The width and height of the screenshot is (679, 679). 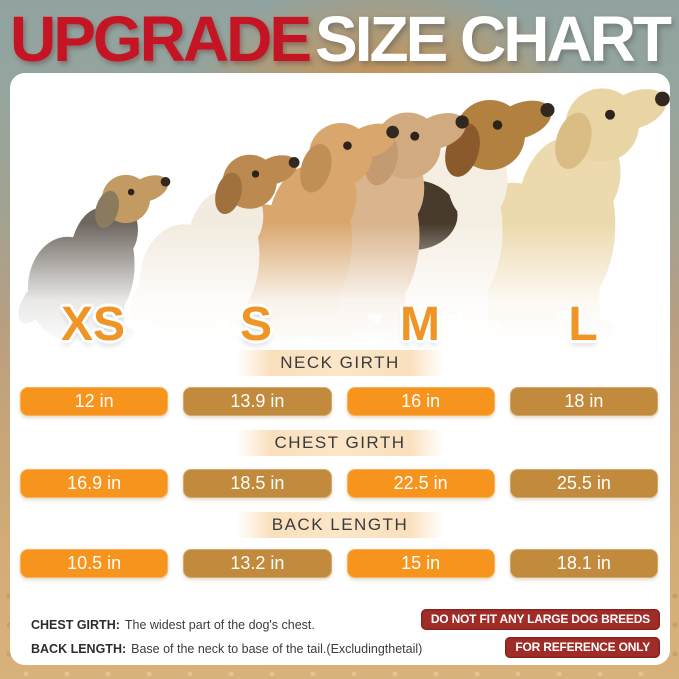 What do you see at coordinates (339, 563) in the screenshot?
I see `back-length-row: 10.5 in 13.2 in 15 in 18.1 in` at bounding box center [339, 563].